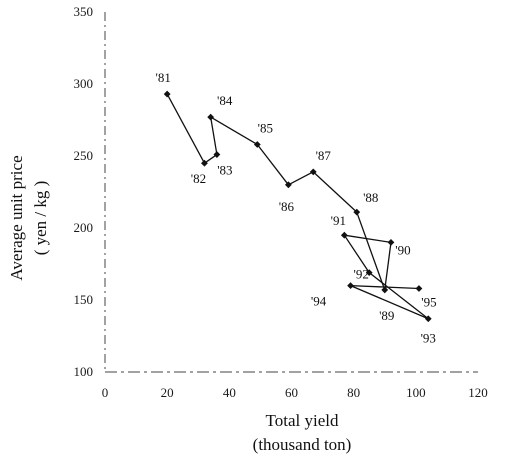 The image size is (522, 465). I want to click on x-tick-label: 20, so click(167, 392).